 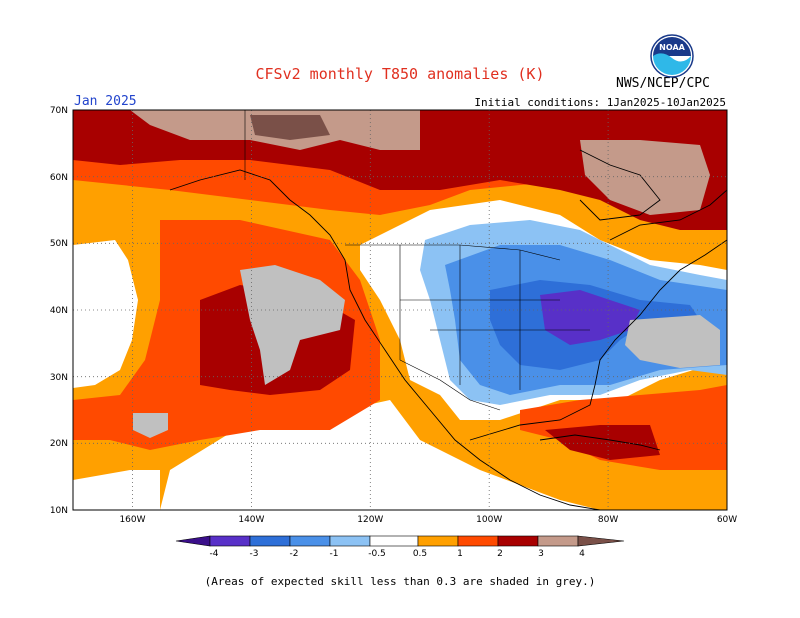 I want to click on colorbar-label: 0.5, so click(x=420, y=554).